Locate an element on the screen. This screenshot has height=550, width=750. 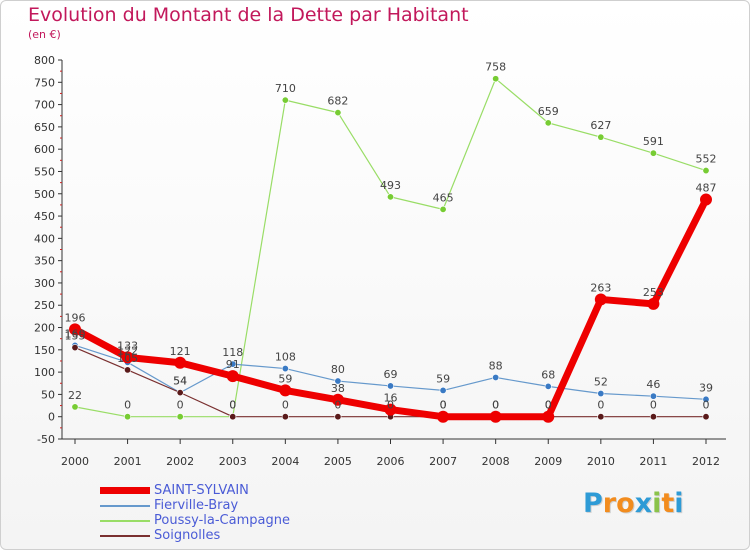
data-label: 121 is located at coordinates (180, 351).